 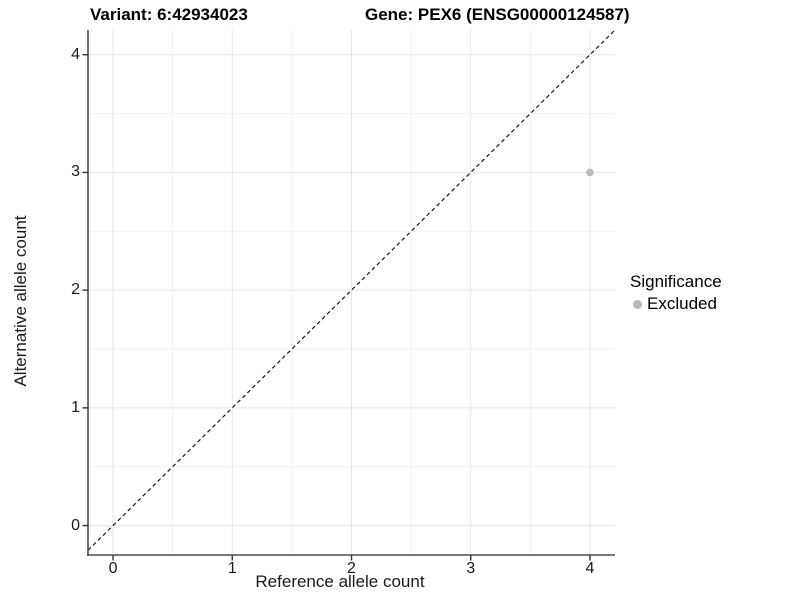 I want to click on data-point, so click(x=590, y=172).